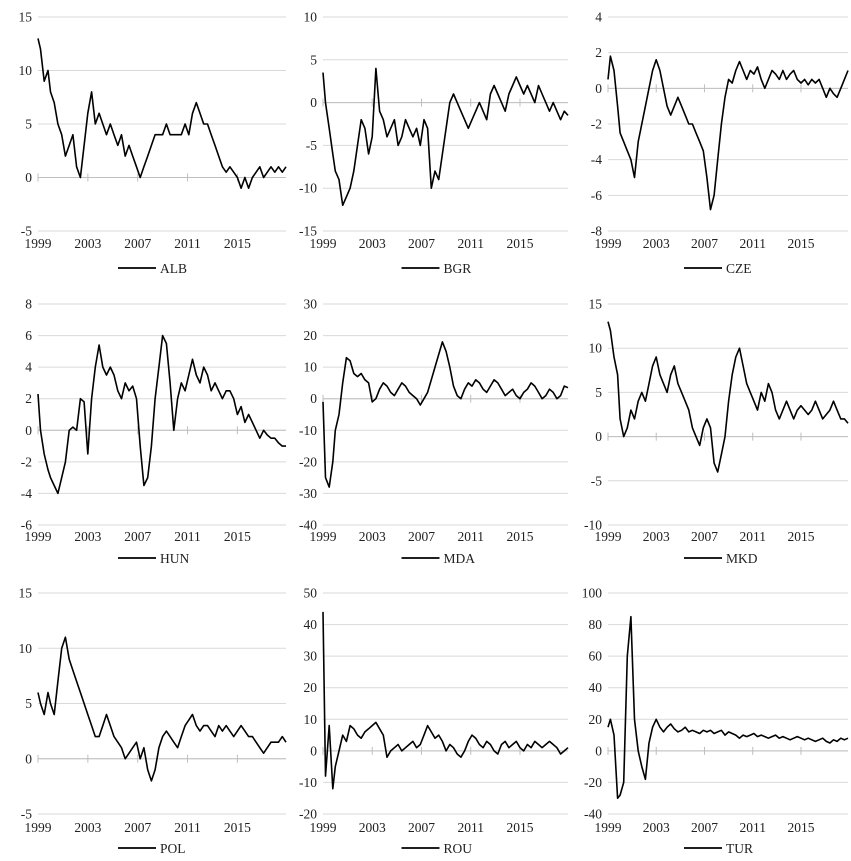  I want to click on series-line-pol, so click(162, 709).